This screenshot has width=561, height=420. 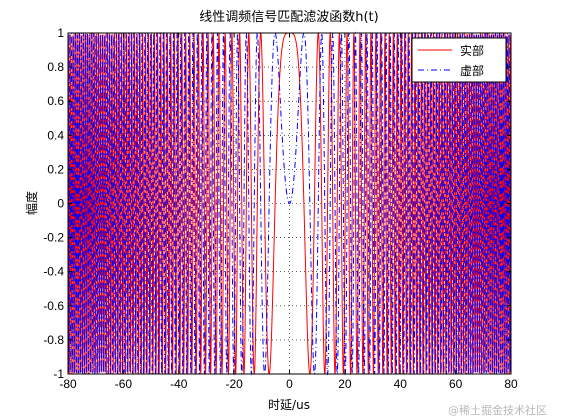 What do you see at coordinates (55, 135) in the screenshot?
I see `y-tick-label: 0.4` at bounding box center [55, 135].